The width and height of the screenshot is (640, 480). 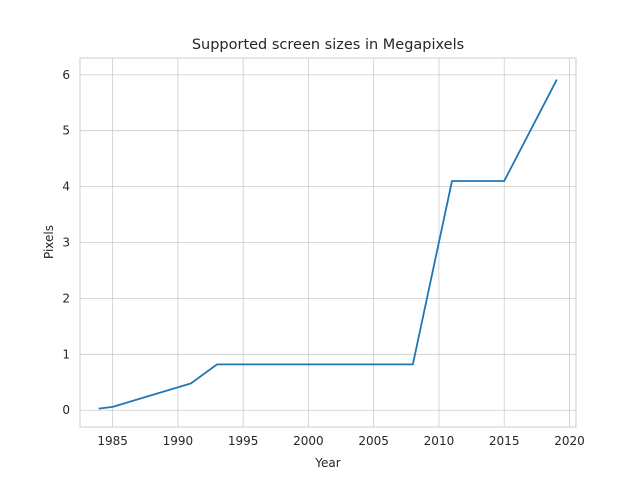 I want to click on x-tick-label: 1995, so click(x=243, y=441).